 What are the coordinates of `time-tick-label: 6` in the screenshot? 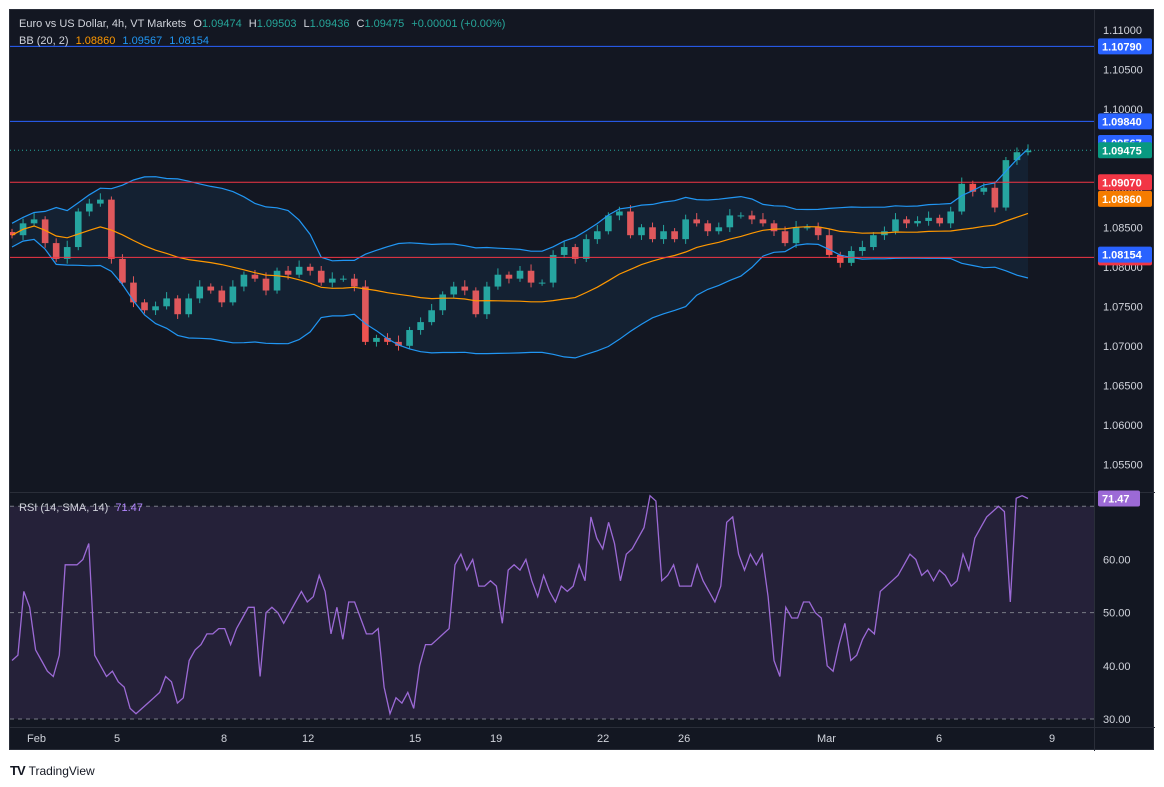 It's located at (939, 739).